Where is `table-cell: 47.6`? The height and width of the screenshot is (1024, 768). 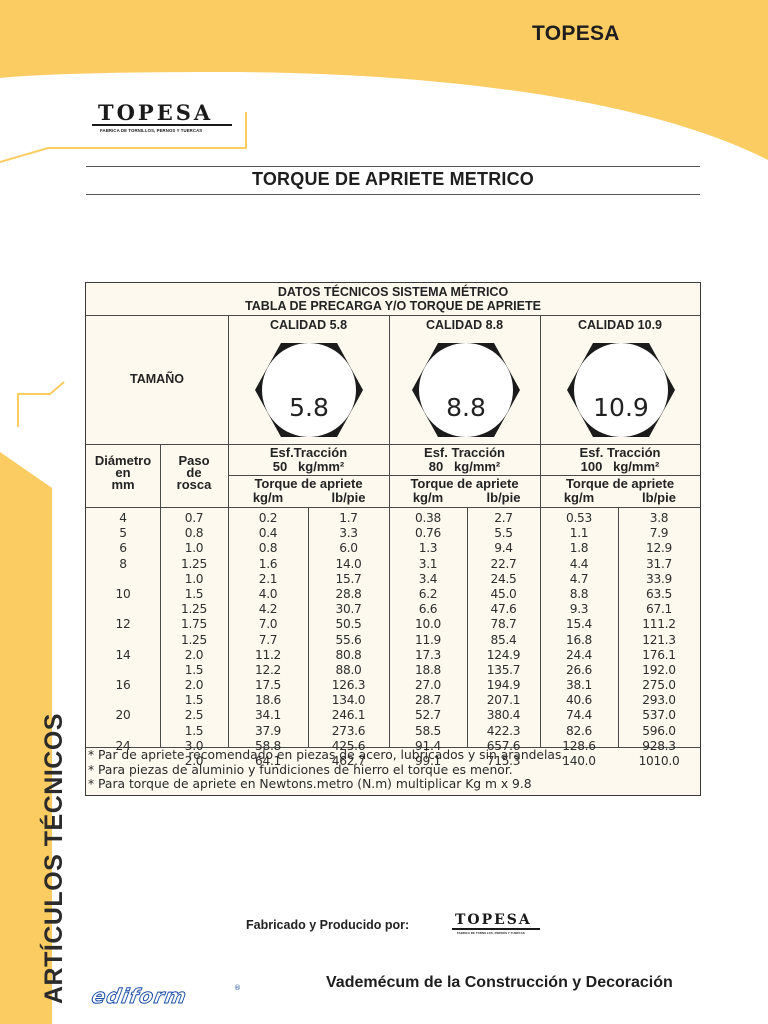 table-cell: 47.6 is located at coordinates (503, 609).